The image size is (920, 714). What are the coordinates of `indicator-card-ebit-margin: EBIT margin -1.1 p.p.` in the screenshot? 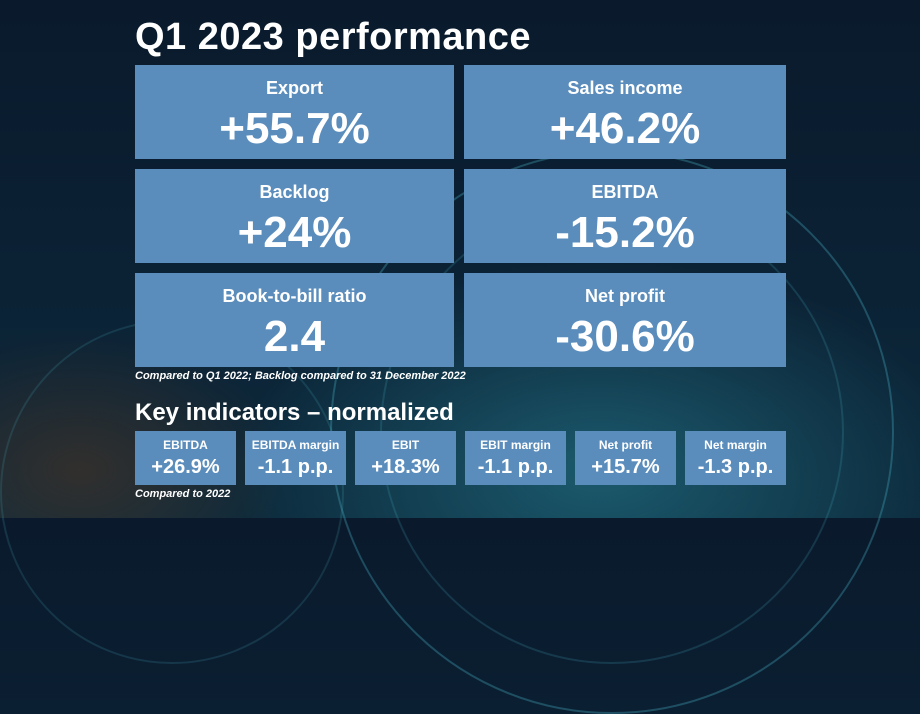 It's located at (515, 458).